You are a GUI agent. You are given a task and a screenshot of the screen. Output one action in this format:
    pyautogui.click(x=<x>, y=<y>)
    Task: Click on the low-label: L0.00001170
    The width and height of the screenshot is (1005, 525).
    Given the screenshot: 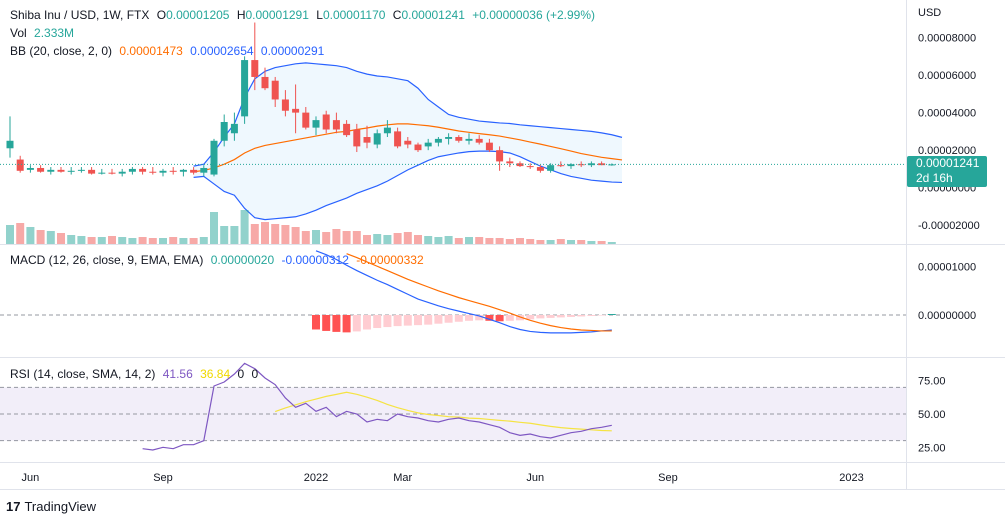 What is the action you would take?
    pyautogui.click(x=351, y=15)
    